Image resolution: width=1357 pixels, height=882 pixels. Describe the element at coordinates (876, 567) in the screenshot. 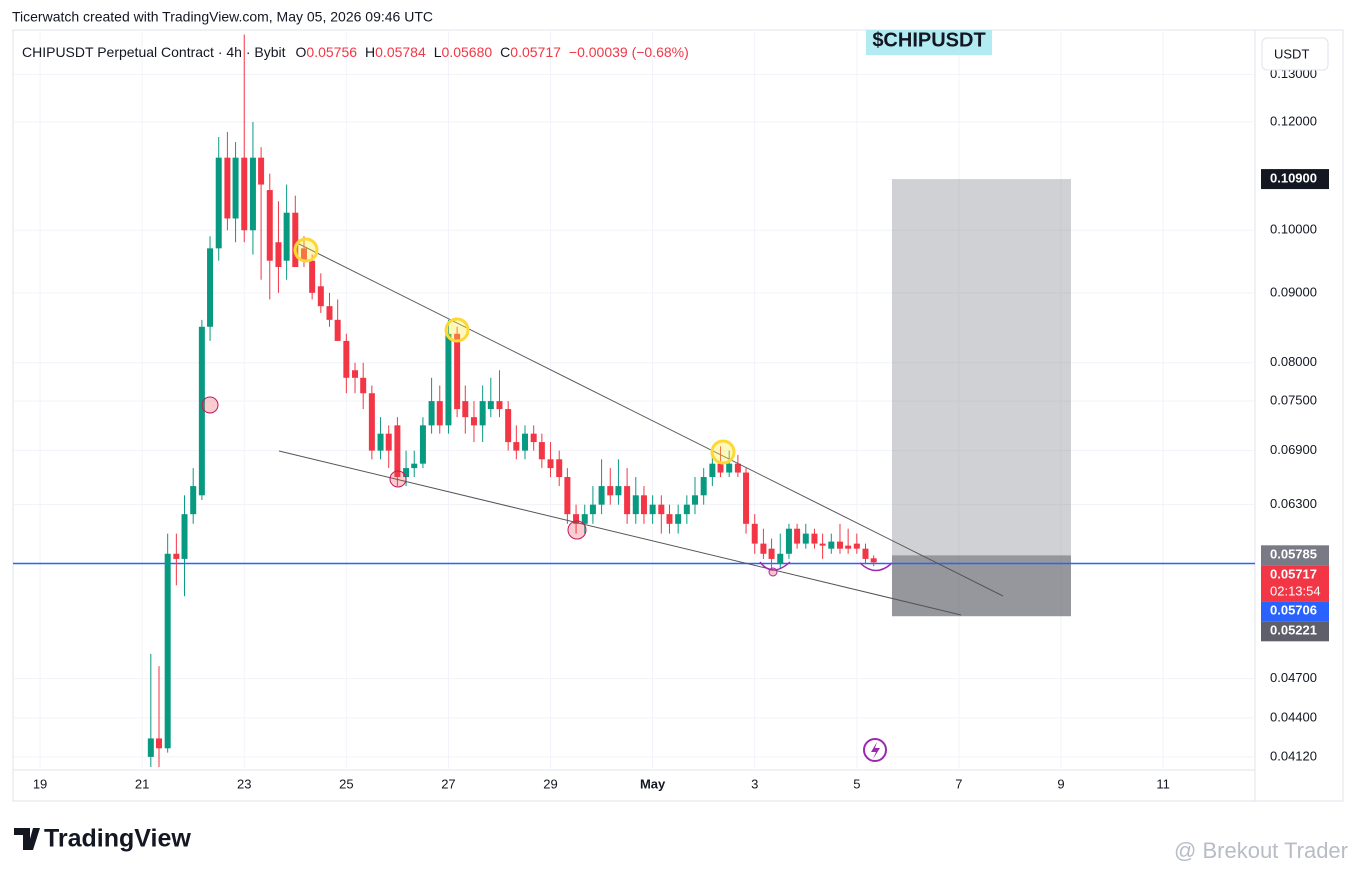

I see `arc` at that location.